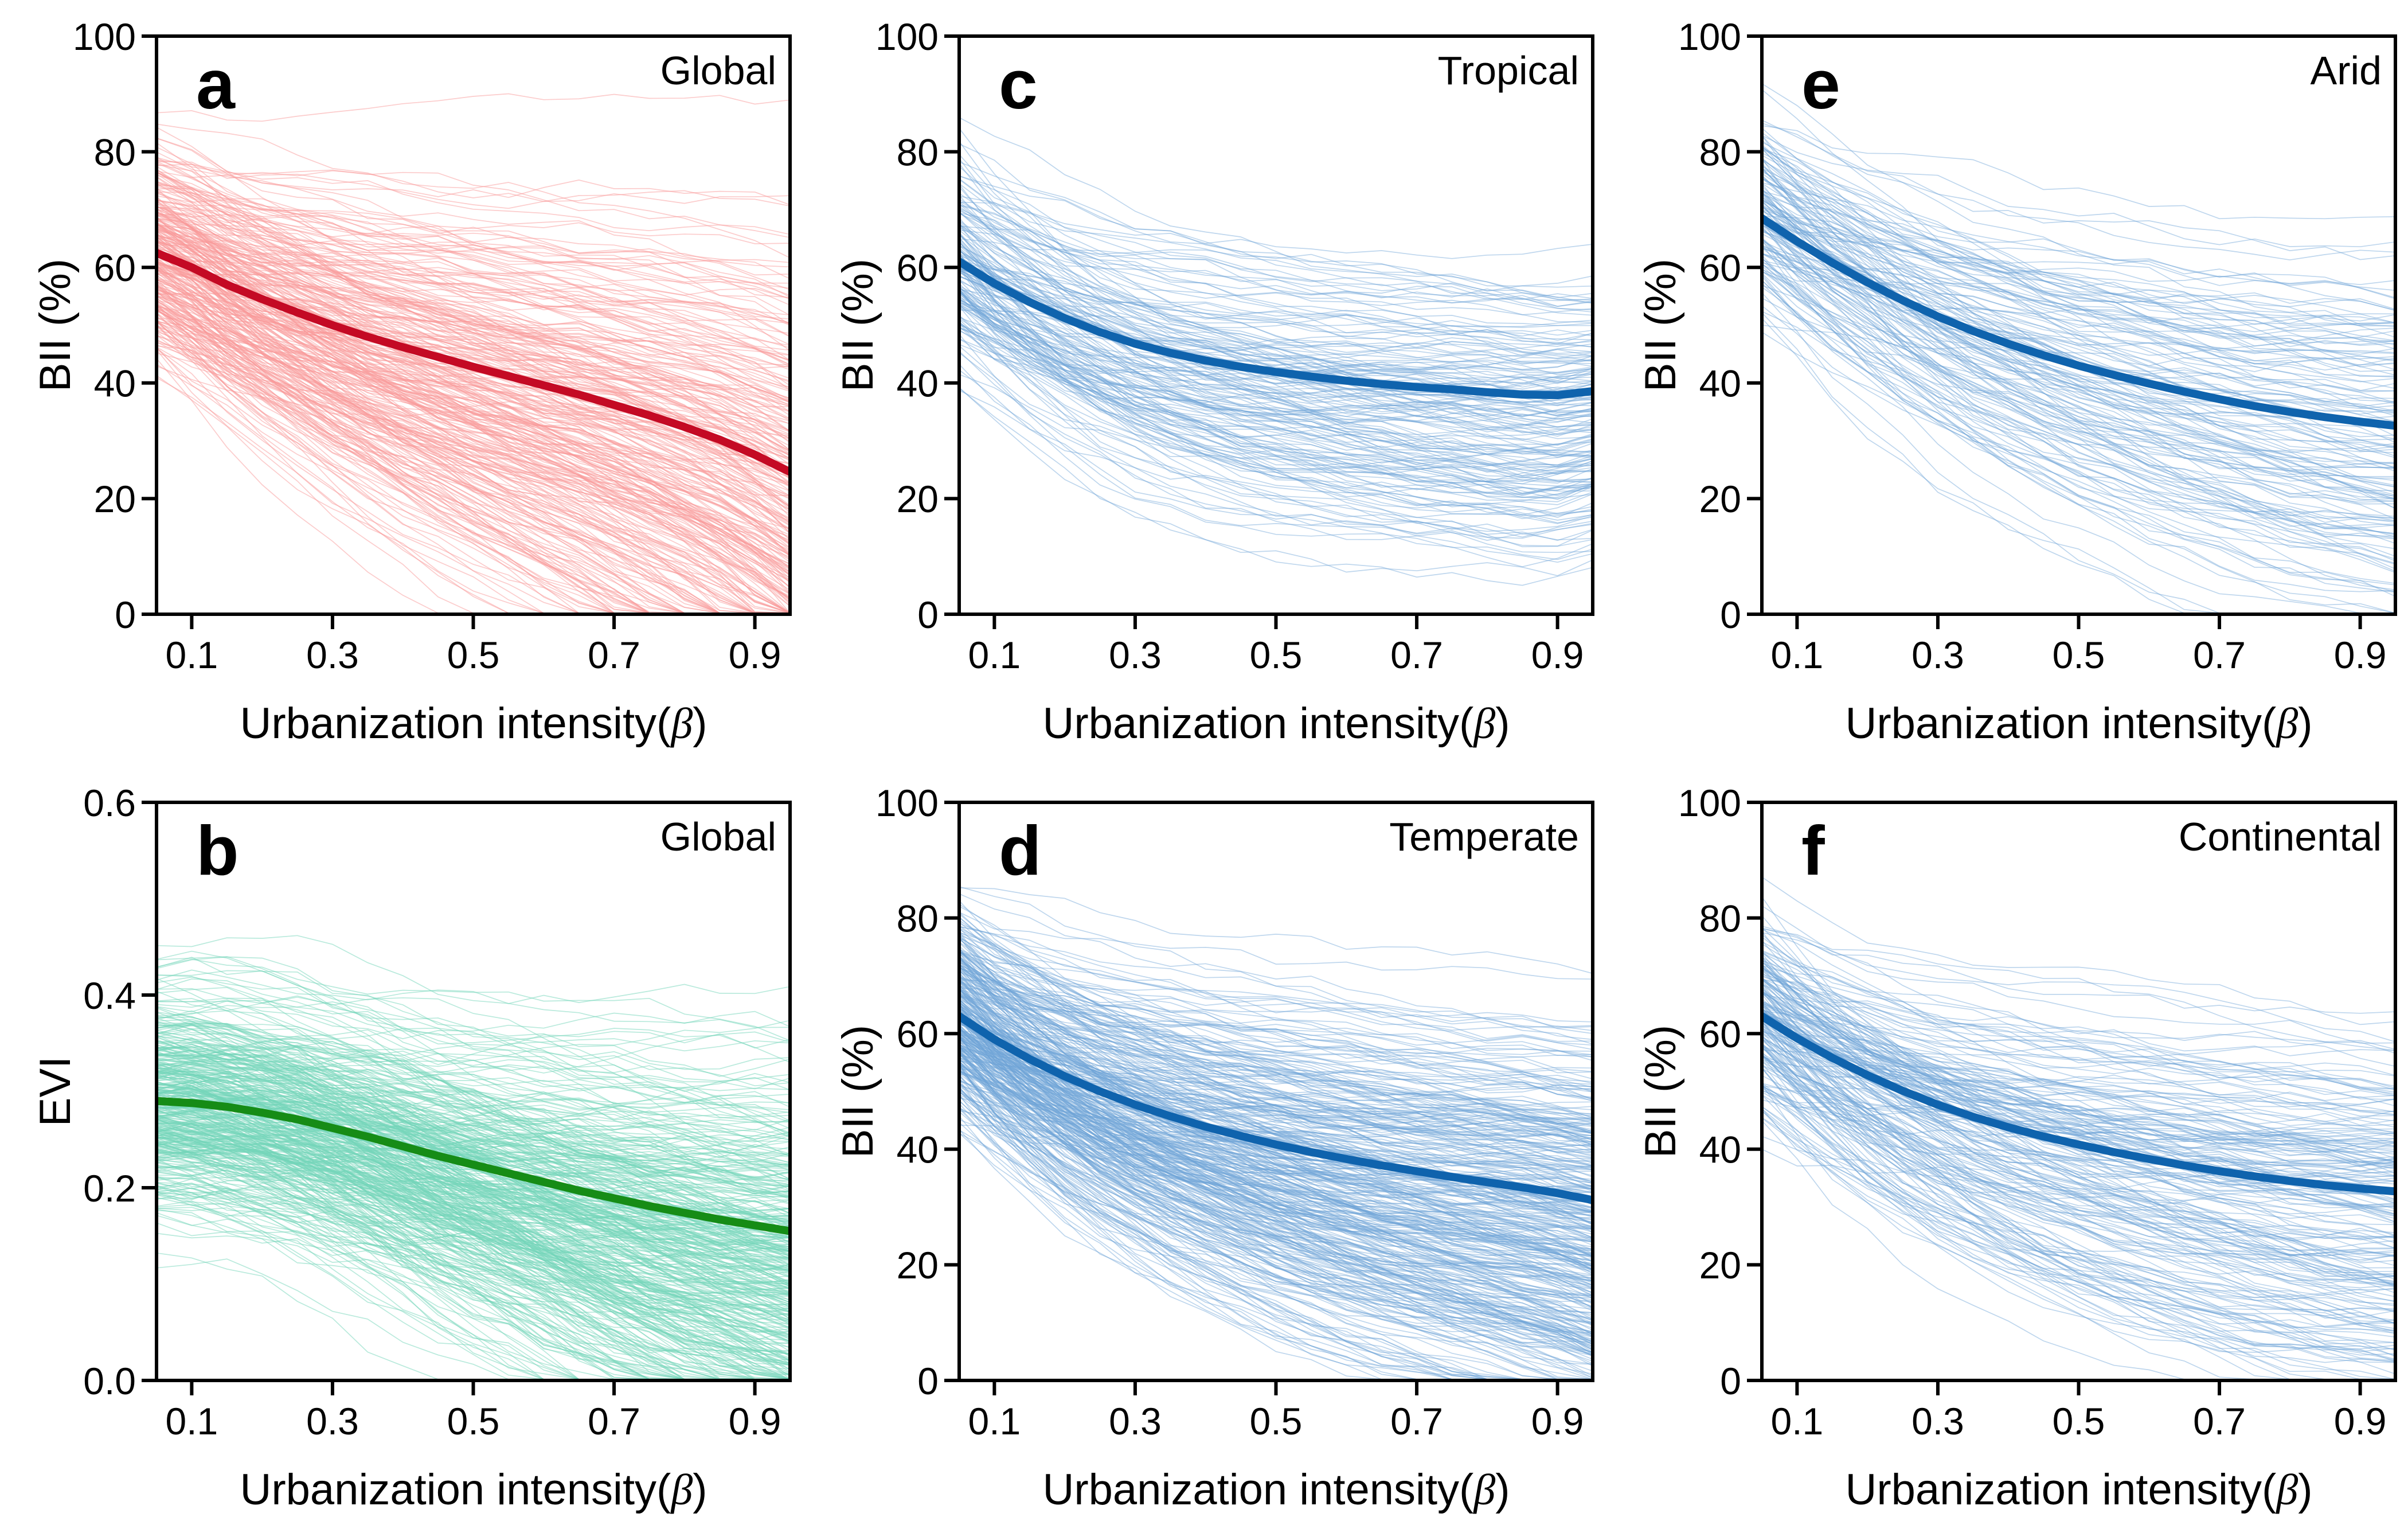 This screenshot has height=1533, width=2408. I want to click on y-tick-label: 40, so click(1720, 1150).